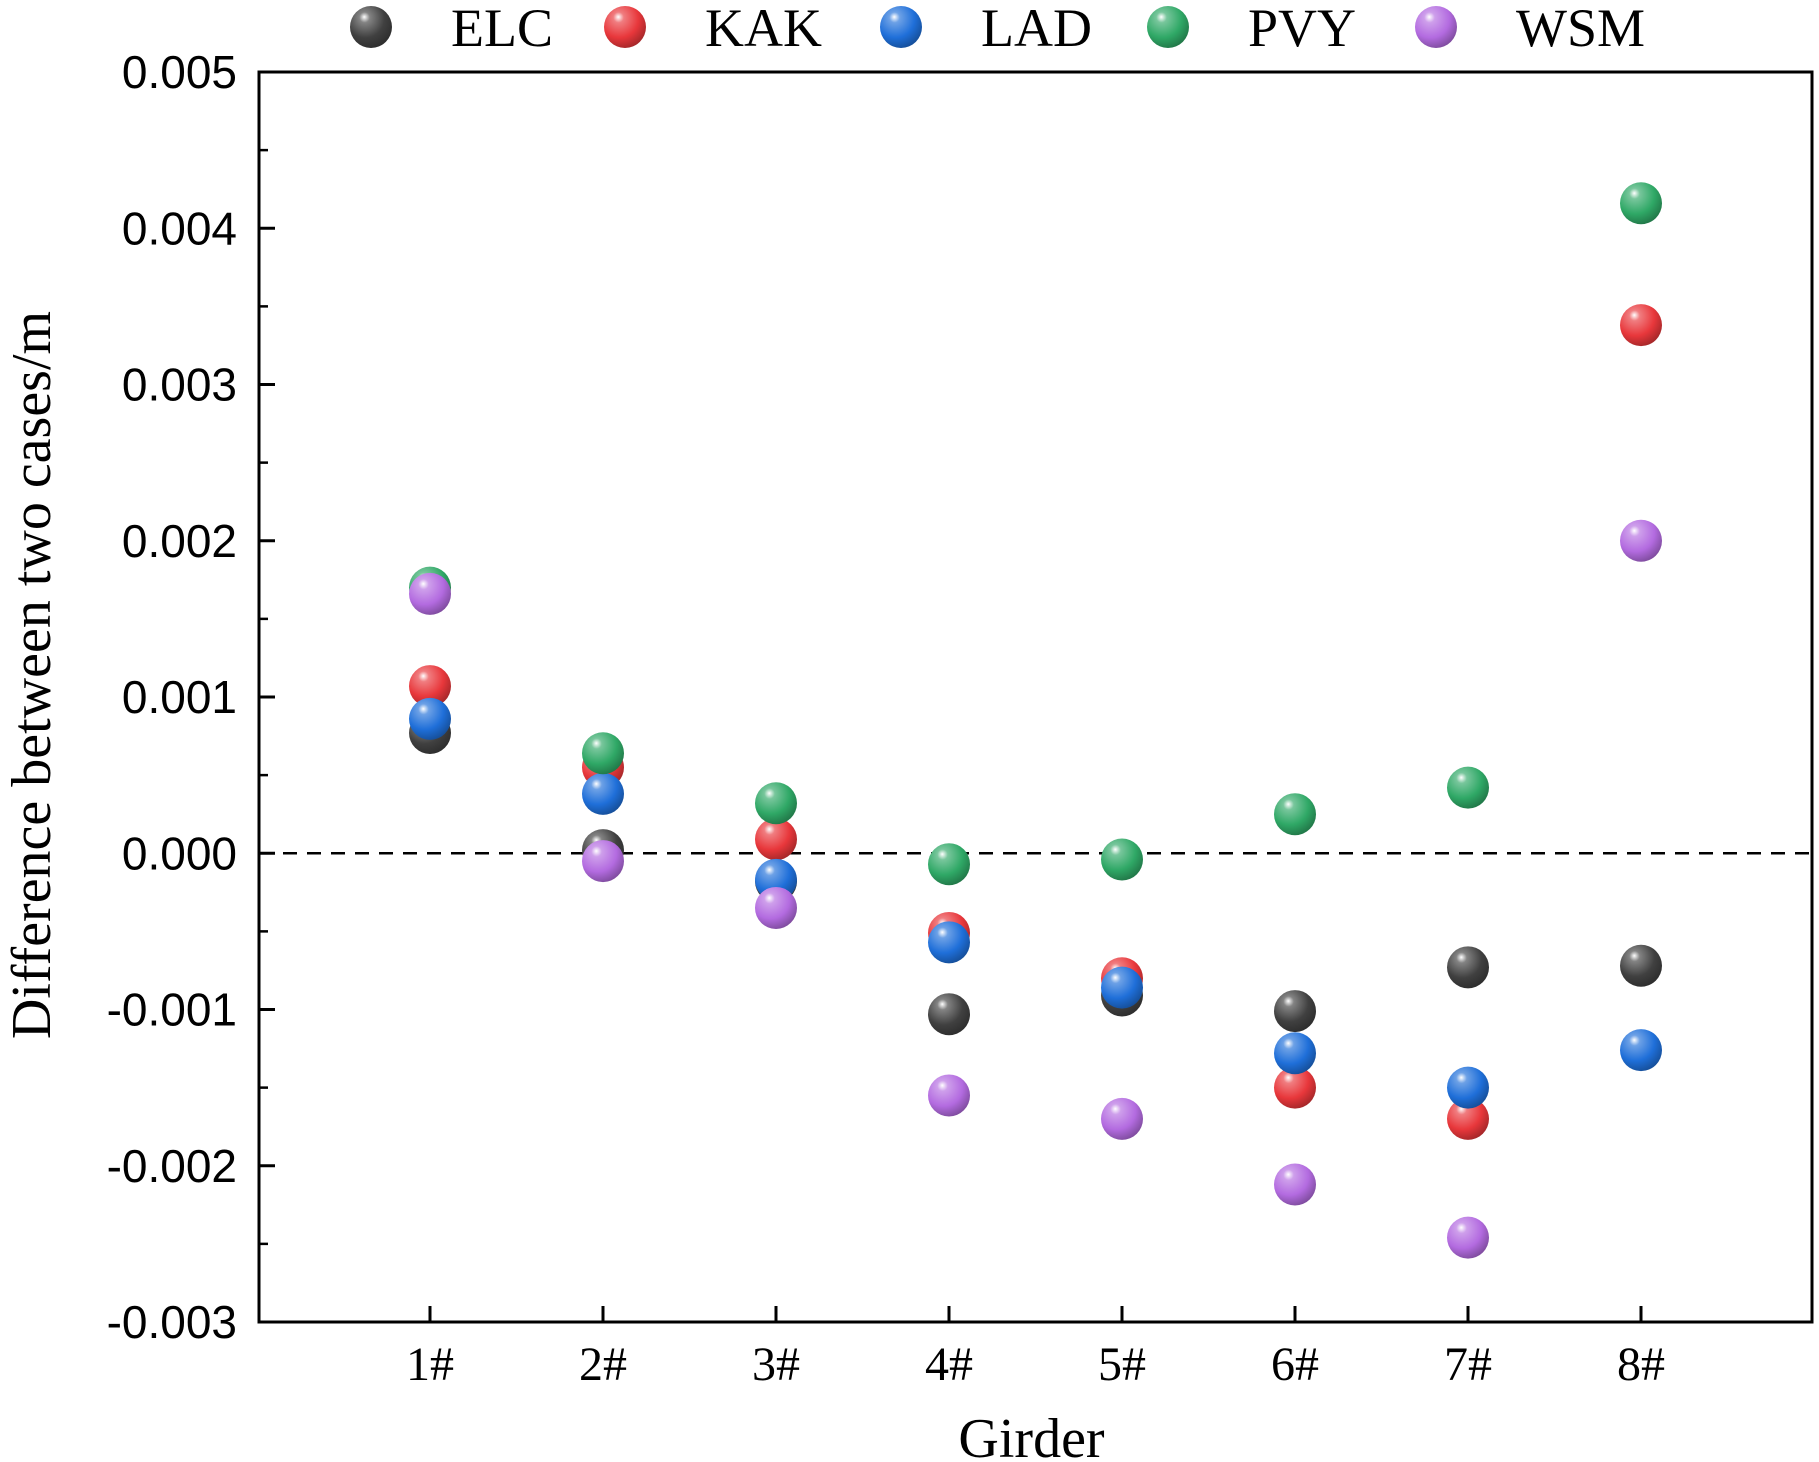 The image size is (1819, 1462). I want to click on y-tick-label: 0.001, so click(179, 697).